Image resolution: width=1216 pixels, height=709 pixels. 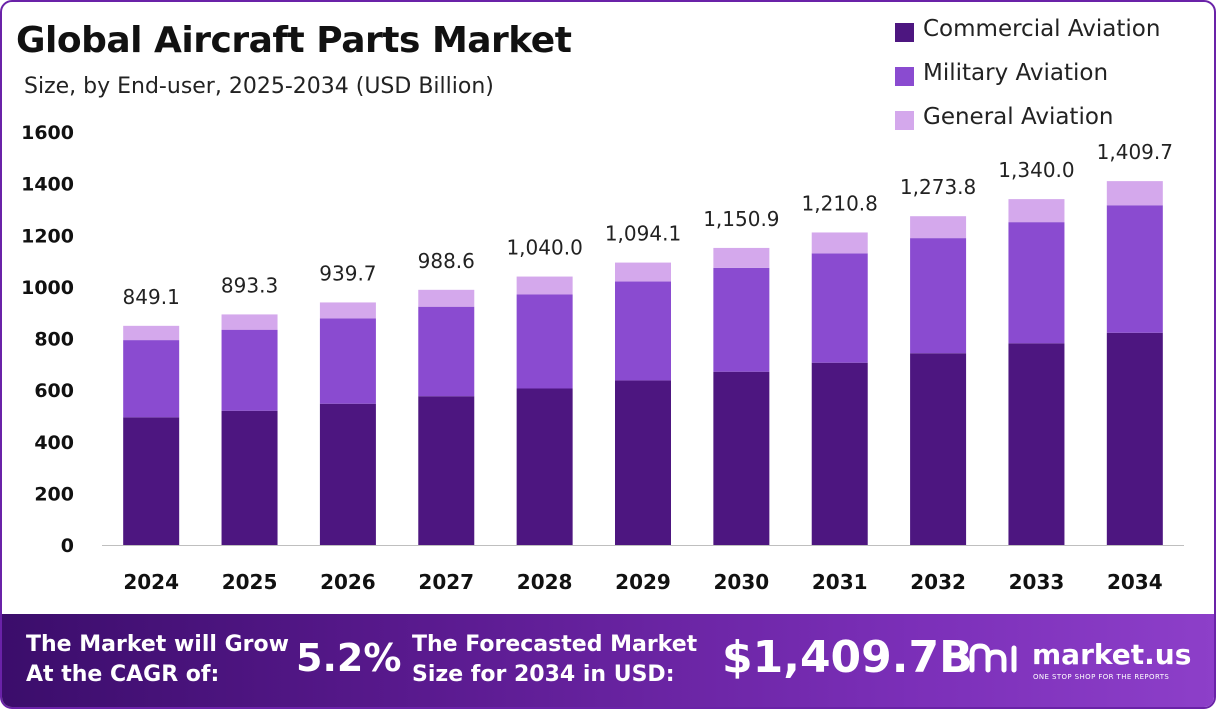 I want to click on y-tick-label: 0, so click(x=67, y=546).